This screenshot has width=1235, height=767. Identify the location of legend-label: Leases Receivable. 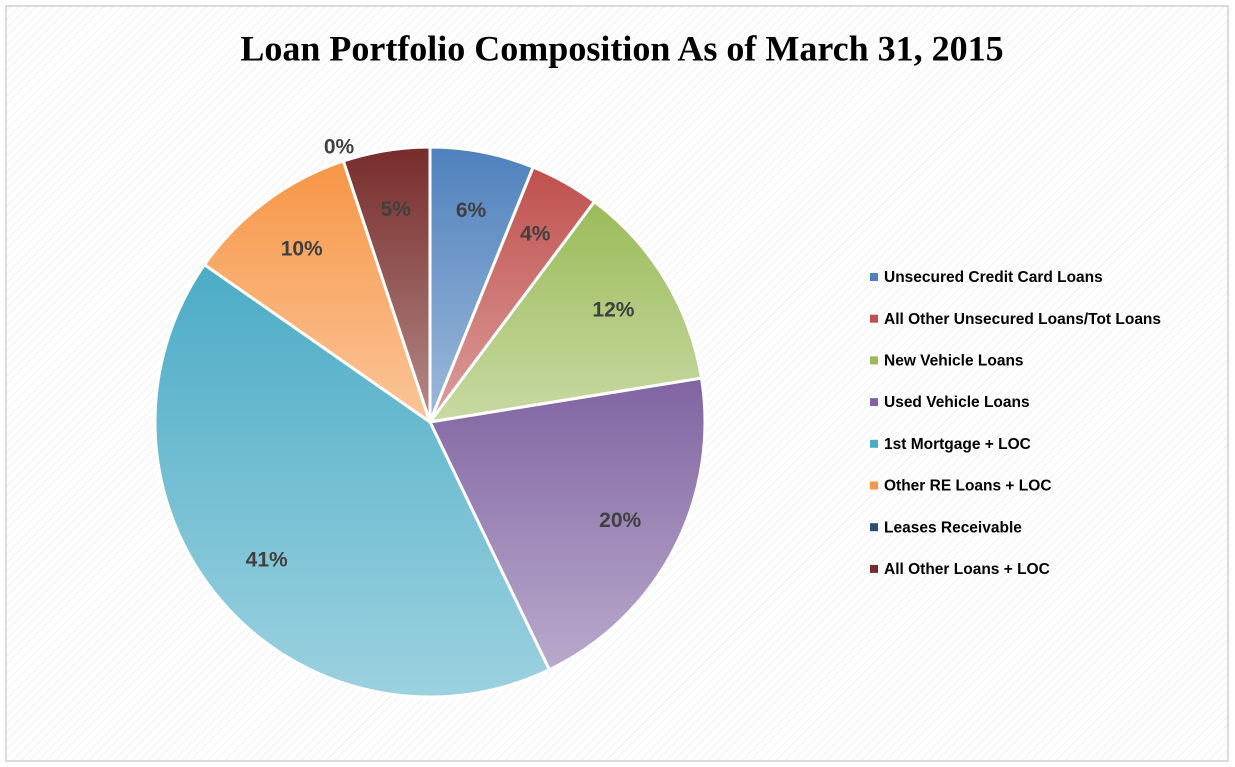
(953, 527).